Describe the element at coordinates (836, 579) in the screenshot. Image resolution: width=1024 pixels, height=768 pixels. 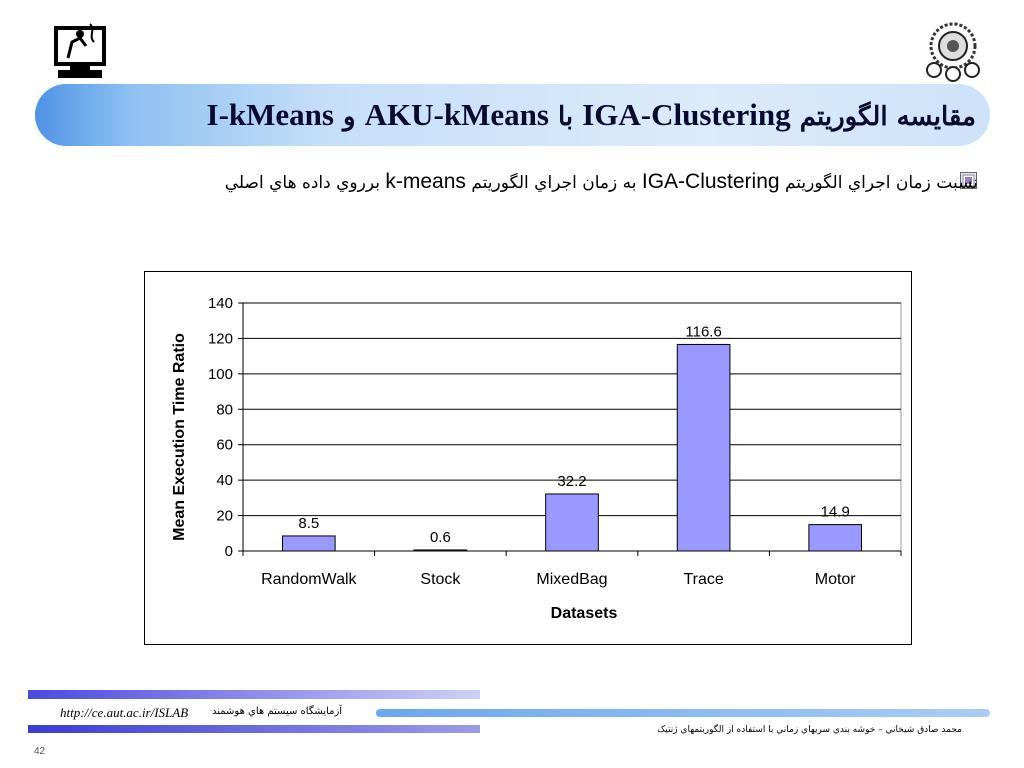
I see `x-tick-label: Motor` at that location.